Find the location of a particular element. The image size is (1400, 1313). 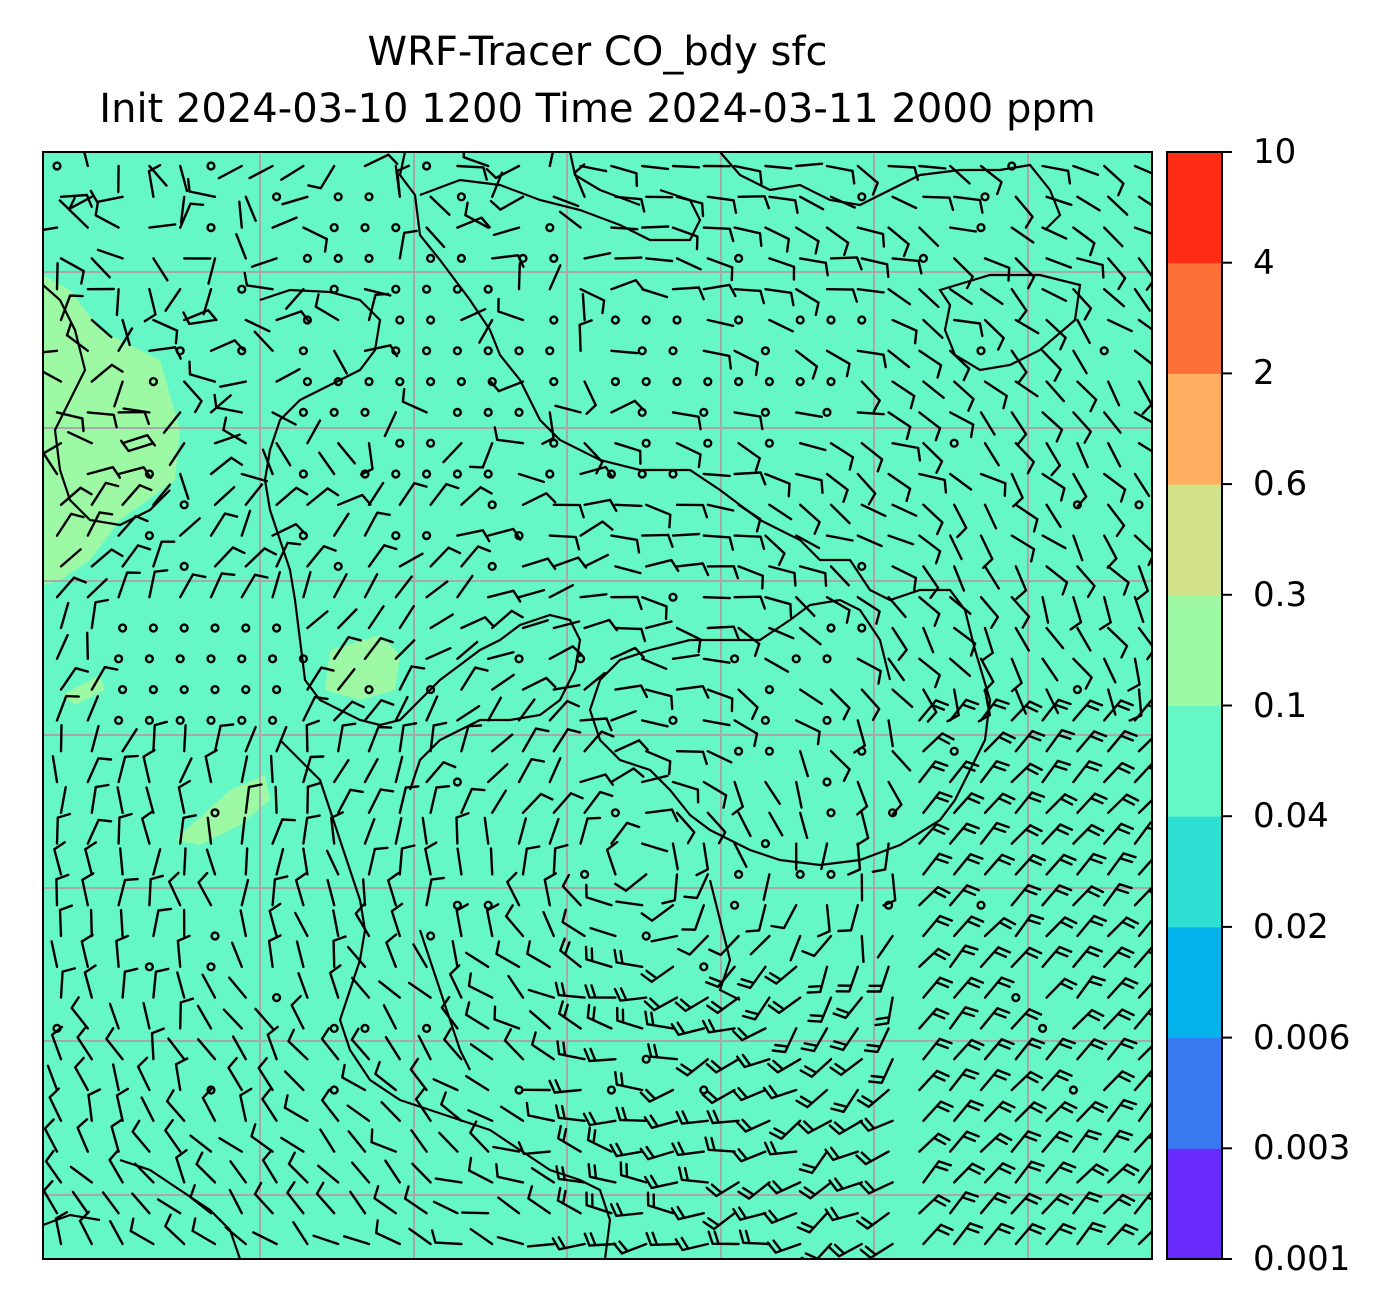

colorbar-segment is located at coordinates (1194, 761).